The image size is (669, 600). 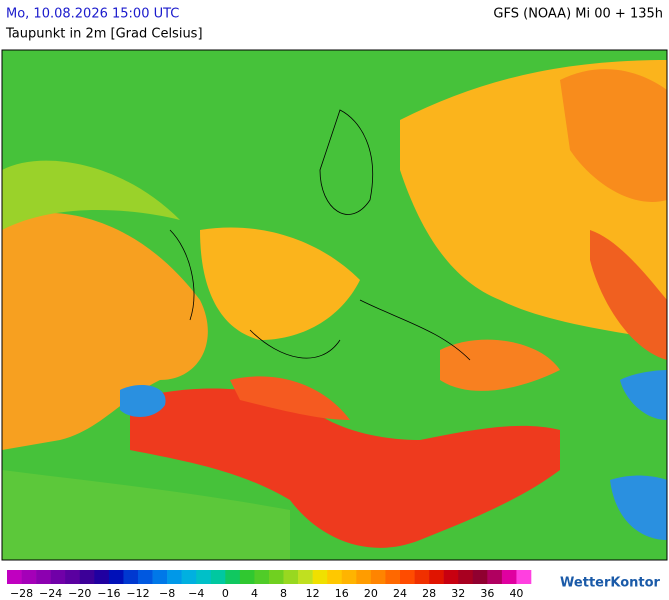 What do you see at coordinates (578, 14) in the screenshot?
I see `model-info: GFS (NOAA) Mi 00 + 135h` at bounding box center [578, 14].